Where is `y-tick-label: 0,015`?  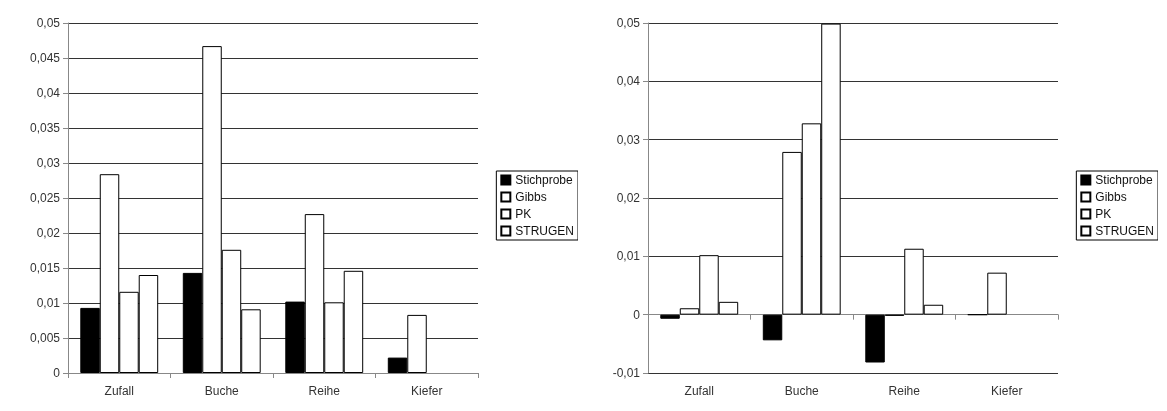
y-tick-label: 0,015 is located at coordinates (45, 268).